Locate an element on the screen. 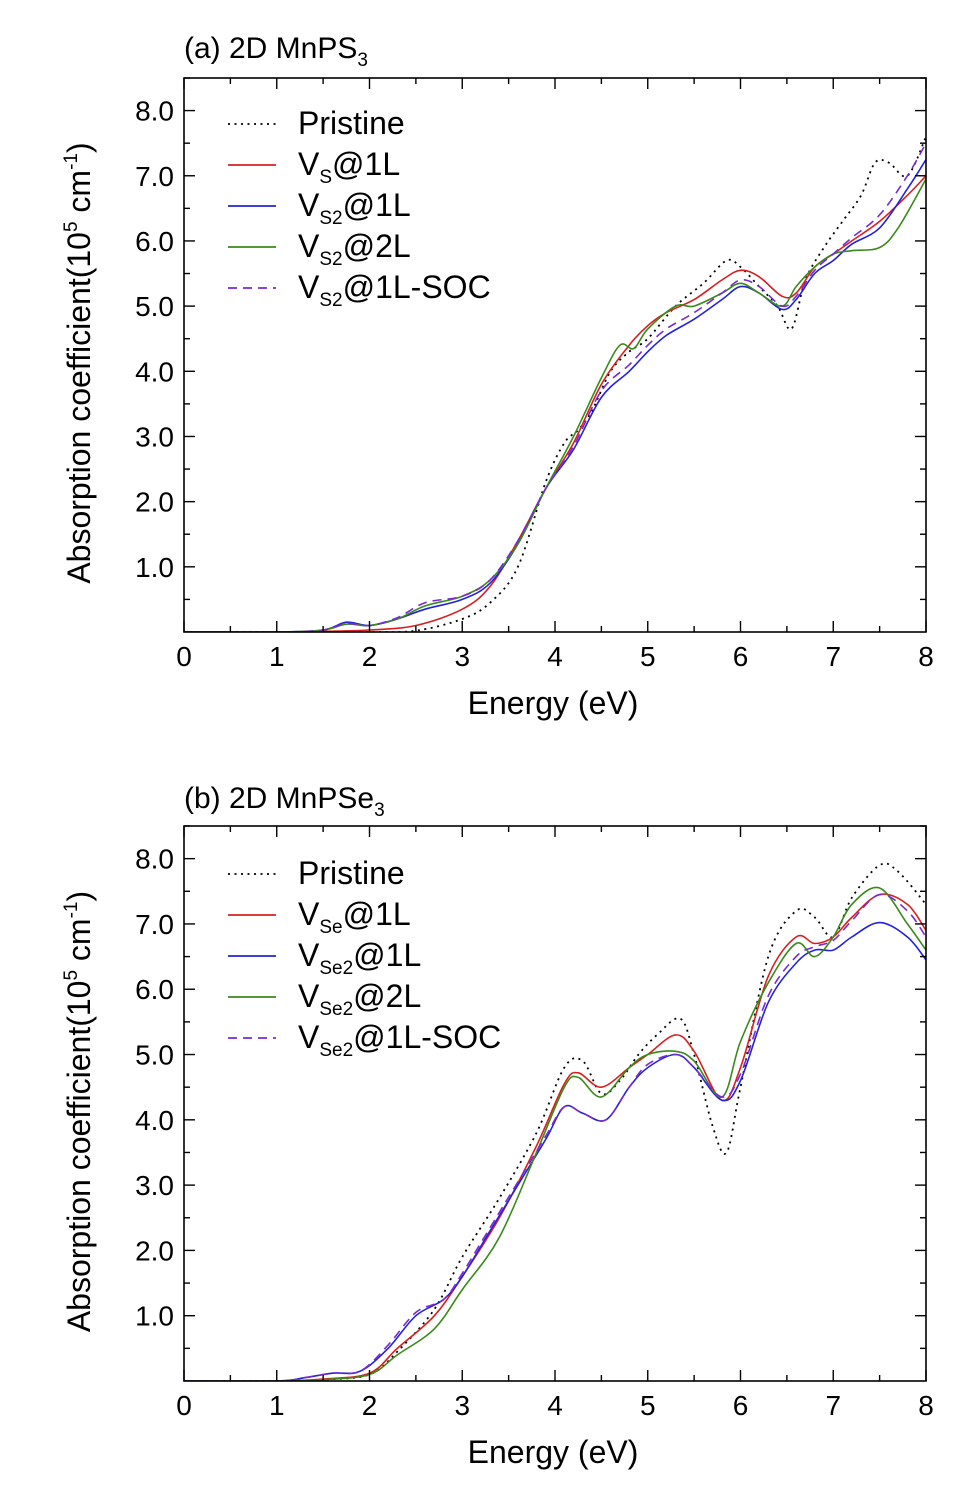  legend-subscript: Se is located at coordinates (330, 927).